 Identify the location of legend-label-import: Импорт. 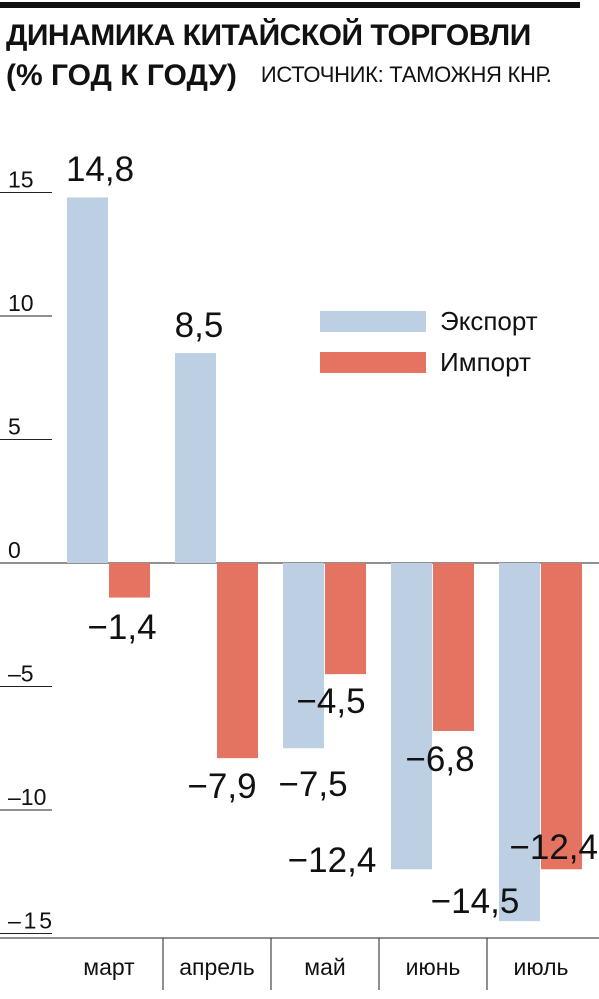
(485, 362).